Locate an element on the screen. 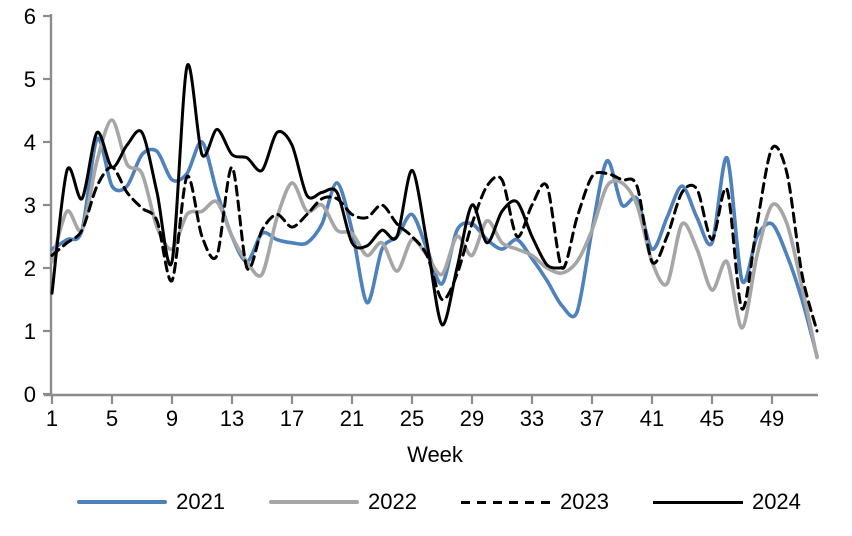  legend-item-2022: 2022 is located at coordinates (343, 502).